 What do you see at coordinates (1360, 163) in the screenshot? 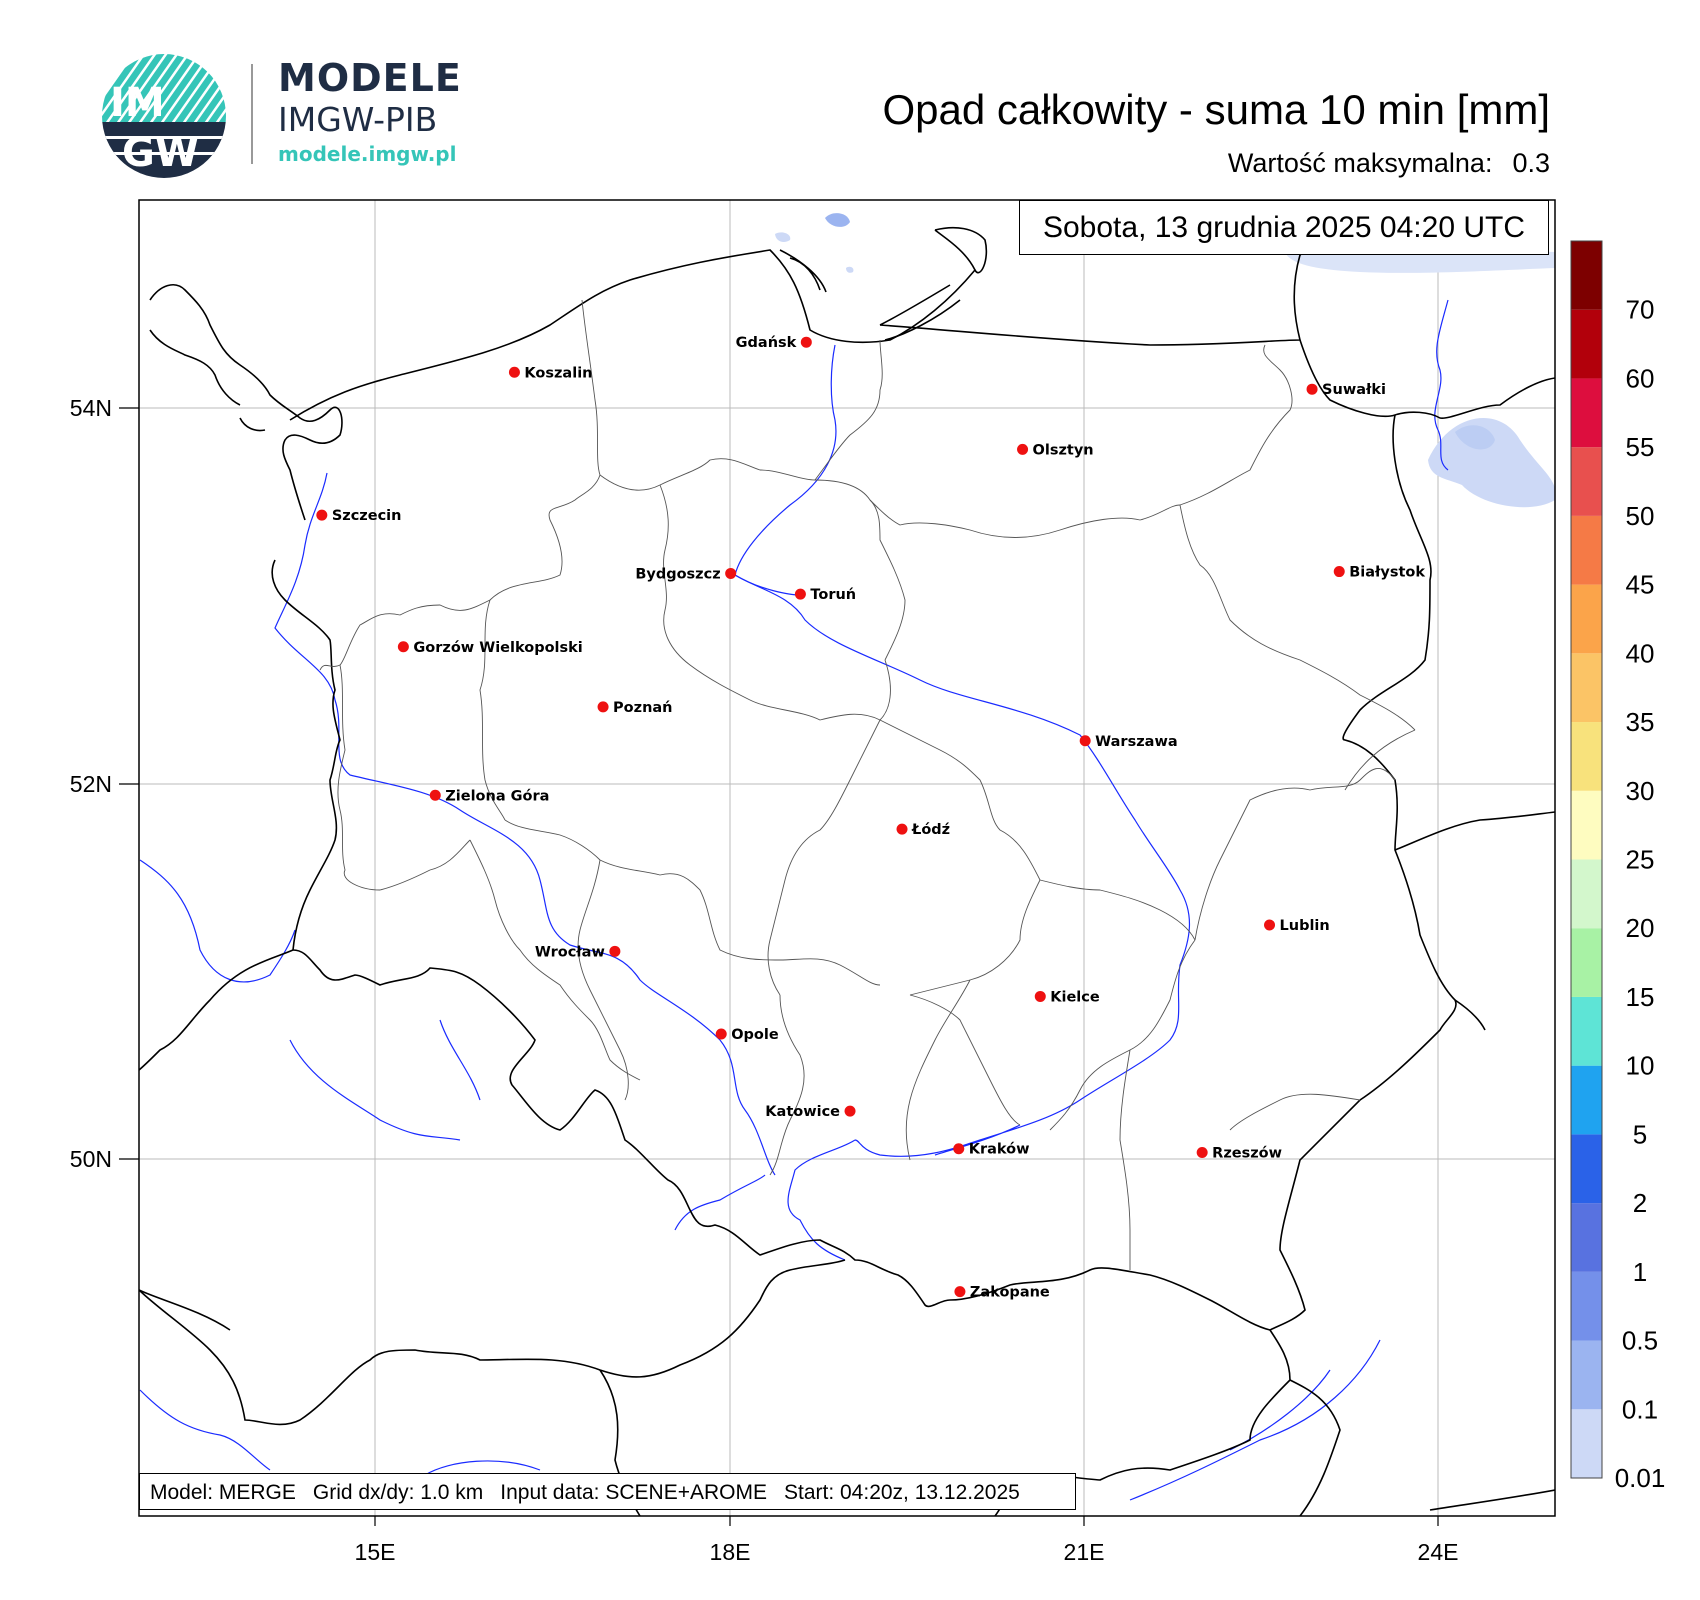
I see `max-value-label: Wartość maksymalna:` at bounding box center [1360, 163].